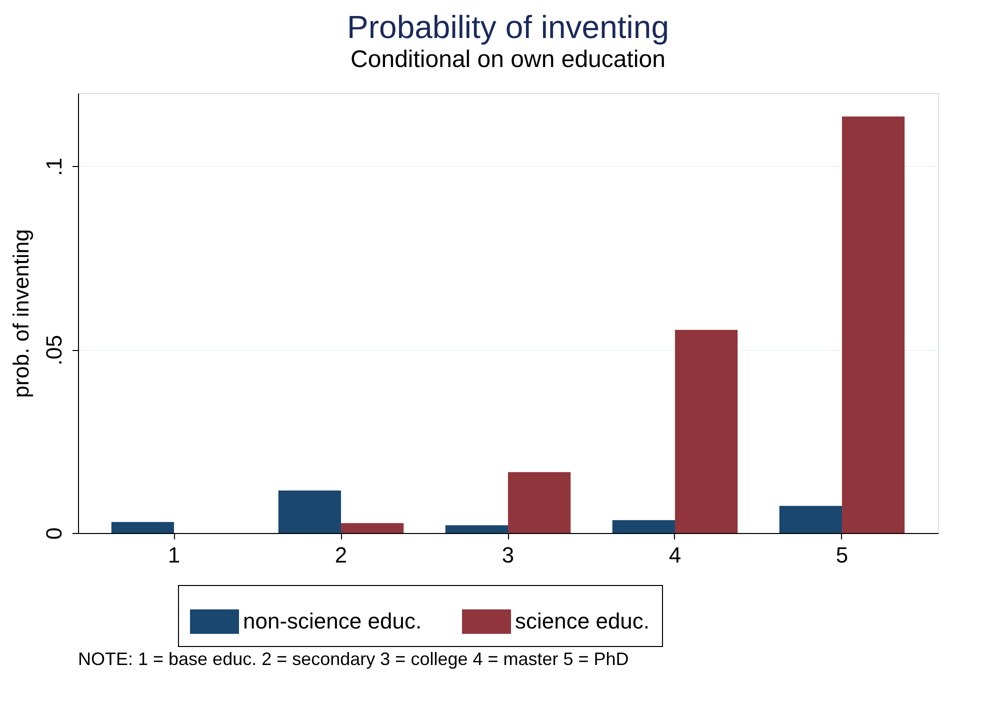 This screenshot has width=1000, height=724. I want to click on x-tick-label: 5, so click(842, 555).